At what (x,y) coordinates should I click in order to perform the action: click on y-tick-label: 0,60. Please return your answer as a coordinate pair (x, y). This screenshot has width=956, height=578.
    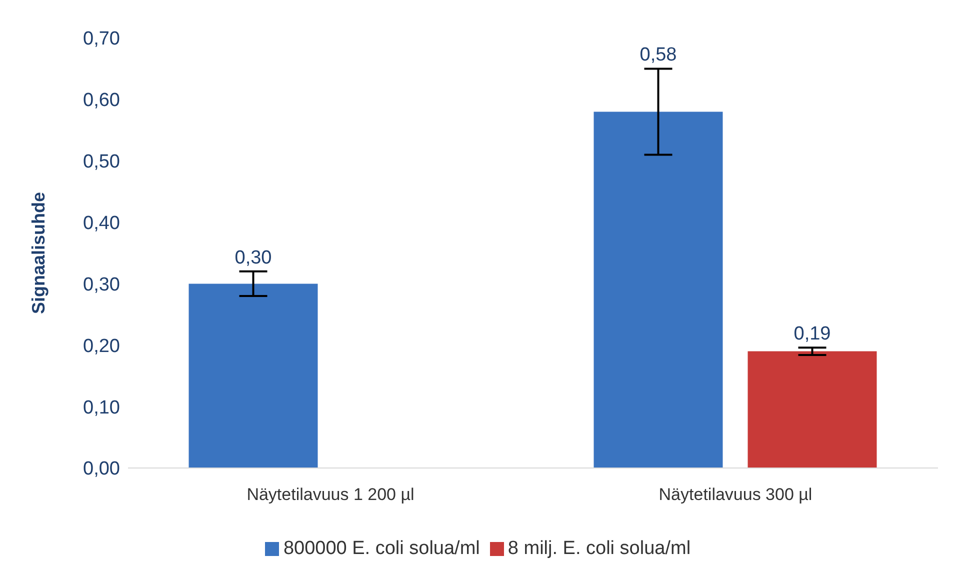
    Looking at the image, I should click on (101, 101).